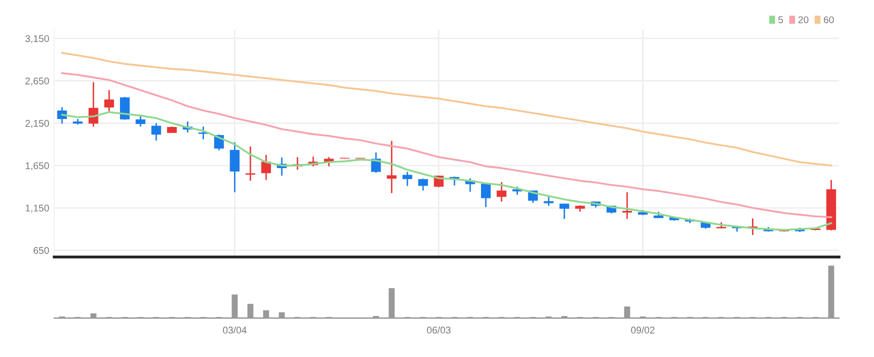  What do you see at coordinates (41, 250) in the screenshot?
I see `y-tick-label: 650` at bounding box center [41, 250].